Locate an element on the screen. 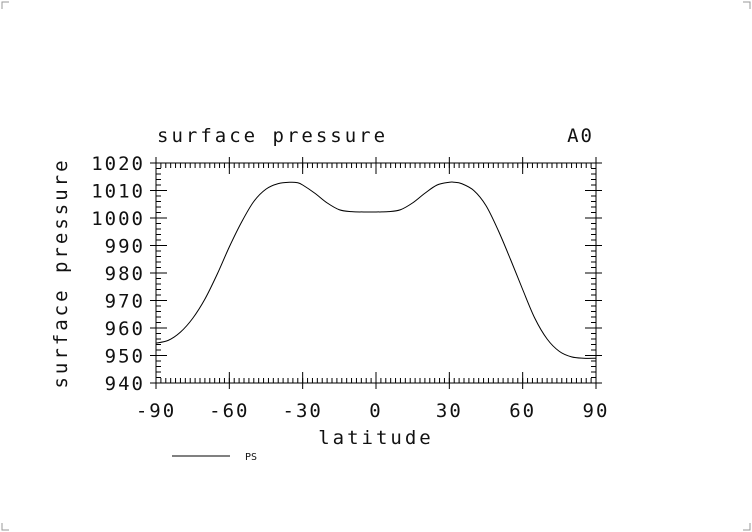 The width and height of the screenshot is (752, 532). y-tick-label: 940 is located at coordinates (125, 384).